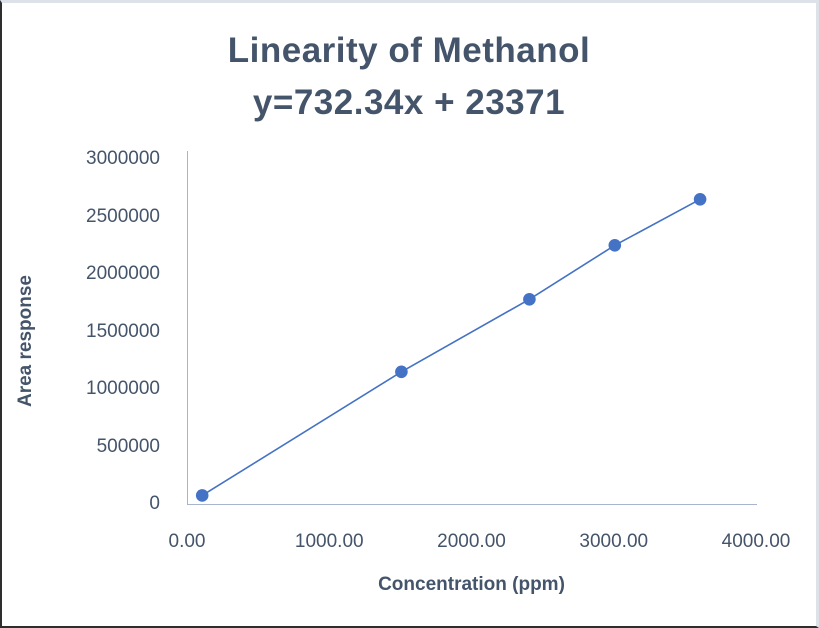 The width and height of the screenshot is (819, 628). Describe the element at coordinates (123, 331) in the screenshot. I see `y-tick-label: 1500000` at that location.